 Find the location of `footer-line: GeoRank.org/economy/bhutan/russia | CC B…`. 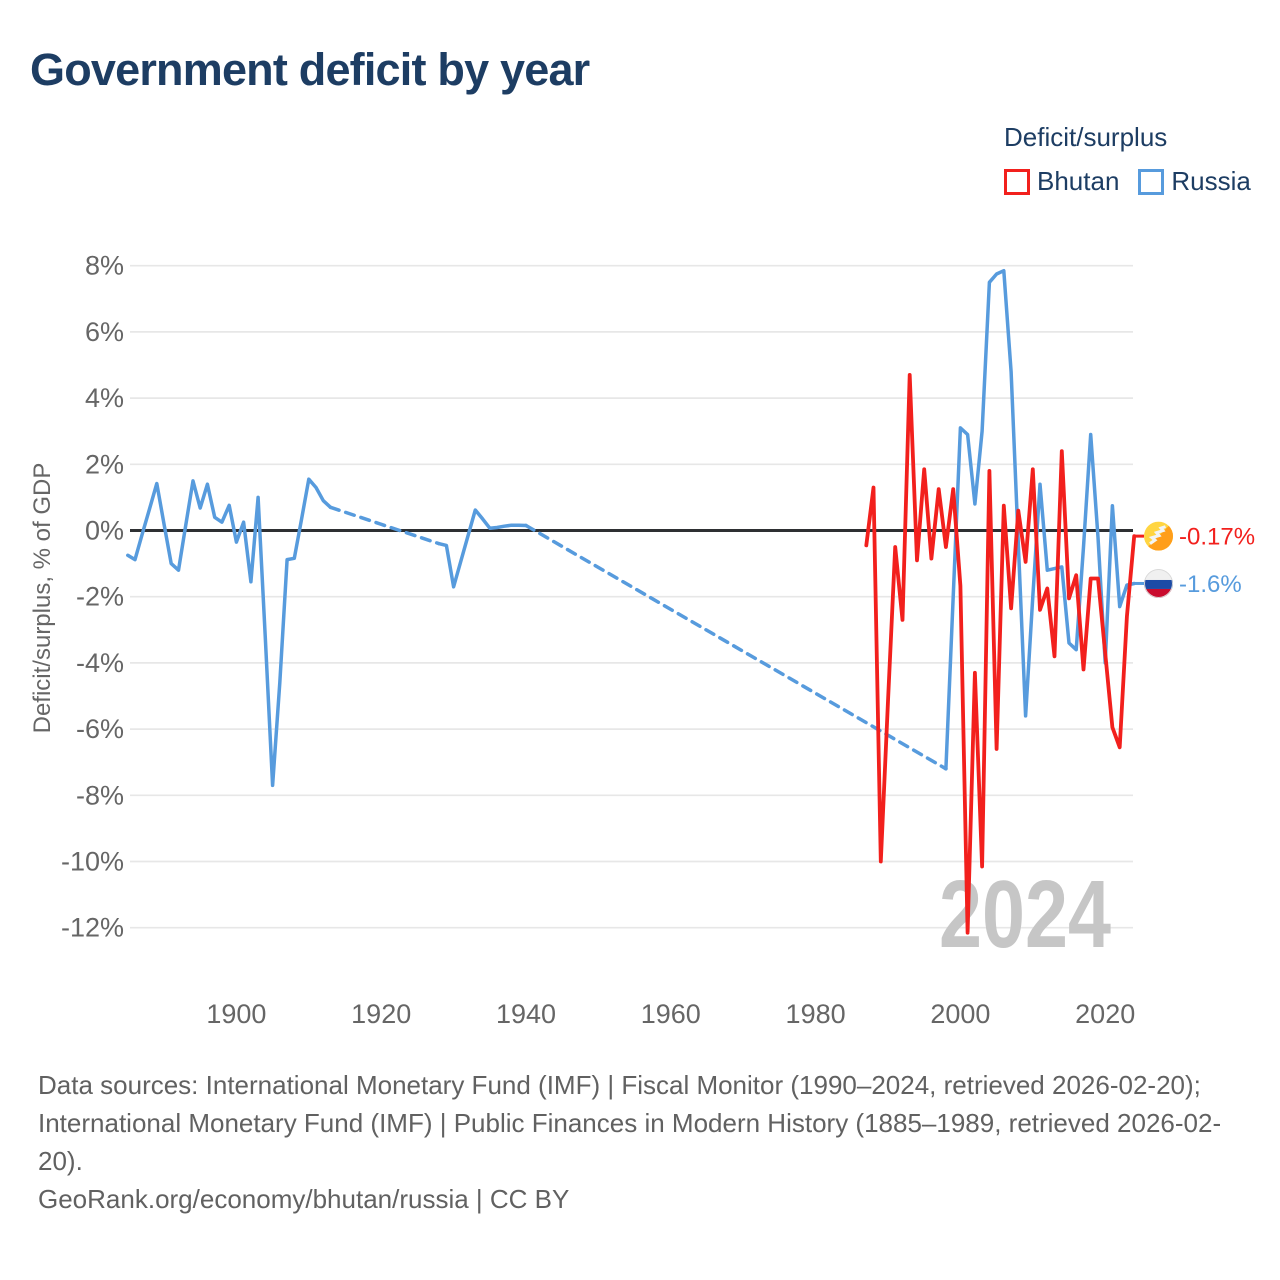

footer-line: GeoRank.org/economy/bhutan/russia | CC B… is located at coordinates (304, 1199).